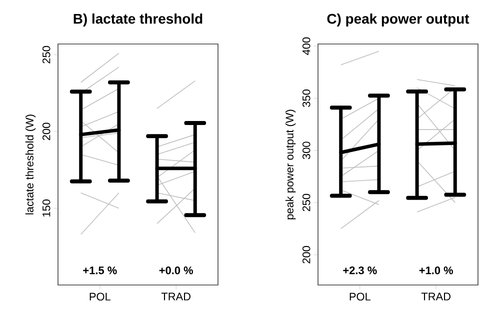  What do you see at coordinates (306, 98) in the screenshot?
I see `y-tick-label: 350` at bounding box center [306, 98].